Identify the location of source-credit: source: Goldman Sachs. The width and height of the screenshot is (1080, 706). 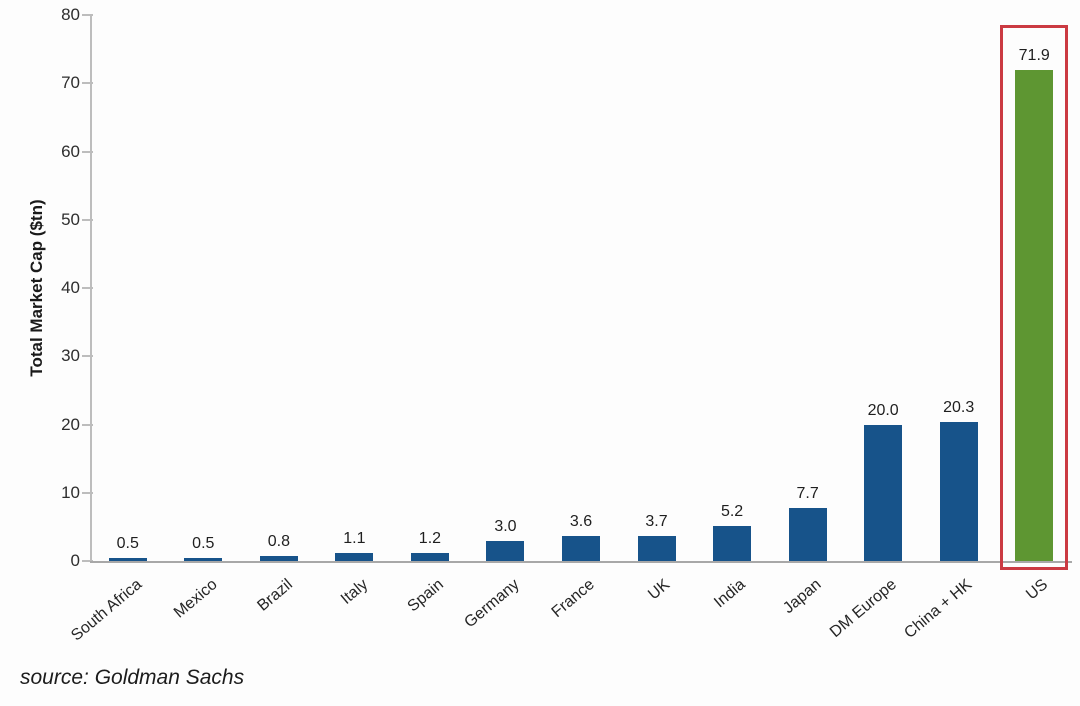
(132, 677).